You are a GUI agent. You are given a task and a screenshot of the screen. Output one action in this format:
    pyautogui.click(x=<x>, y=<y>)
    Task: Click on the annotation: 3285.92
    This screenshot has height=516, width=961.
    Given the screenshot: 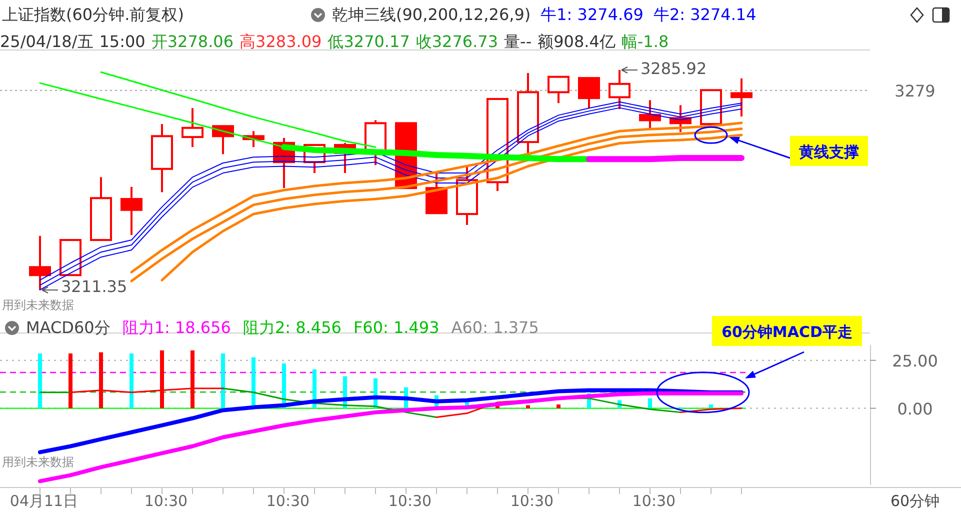 What is the action you would take?
    pyautogui.click(x=673, y=68)
    